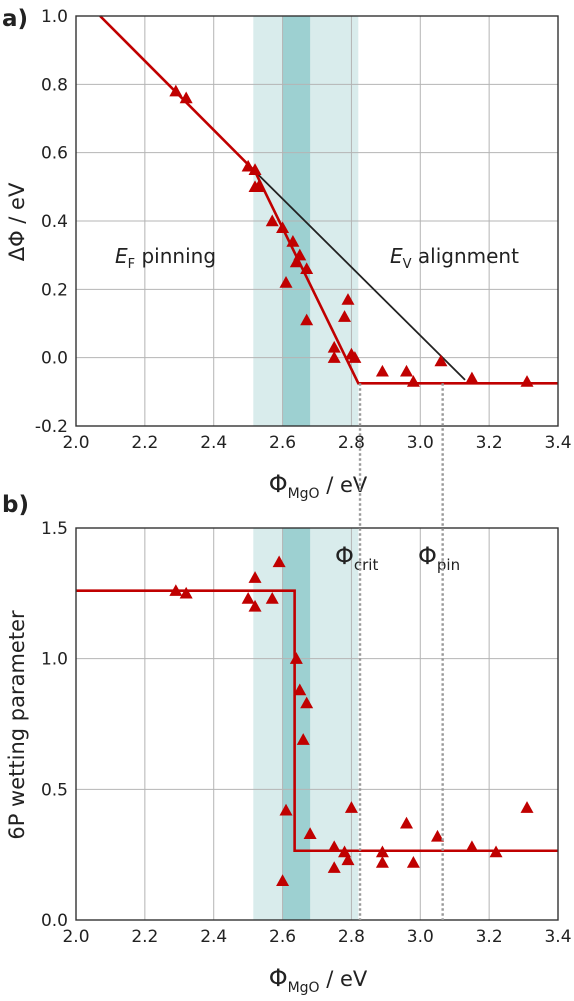 The image size is (574, 1001). What do you see at coordinates (165, 258) in the screenshot?
I see `ef-pinning-label: EF pinning` at bounding box center [165, 258].